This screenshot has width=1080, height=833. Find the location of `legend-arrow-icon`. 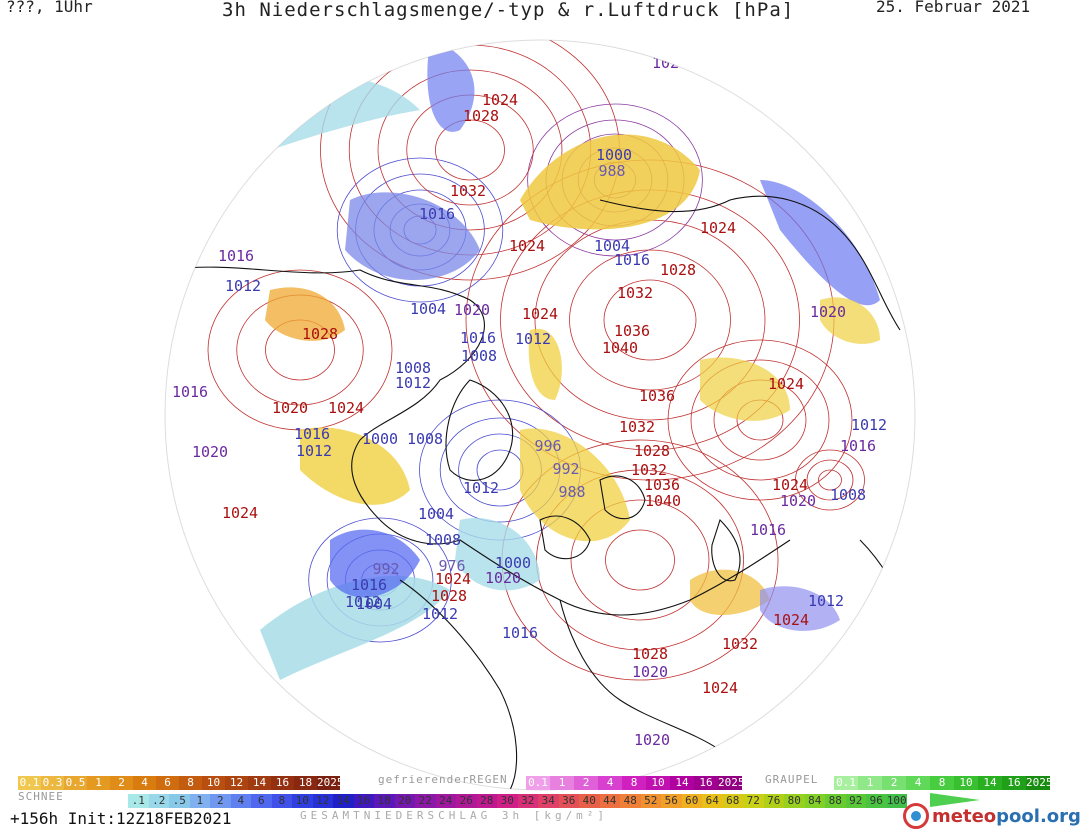

legend-arrow-icon is located at coordinates (955, 800).